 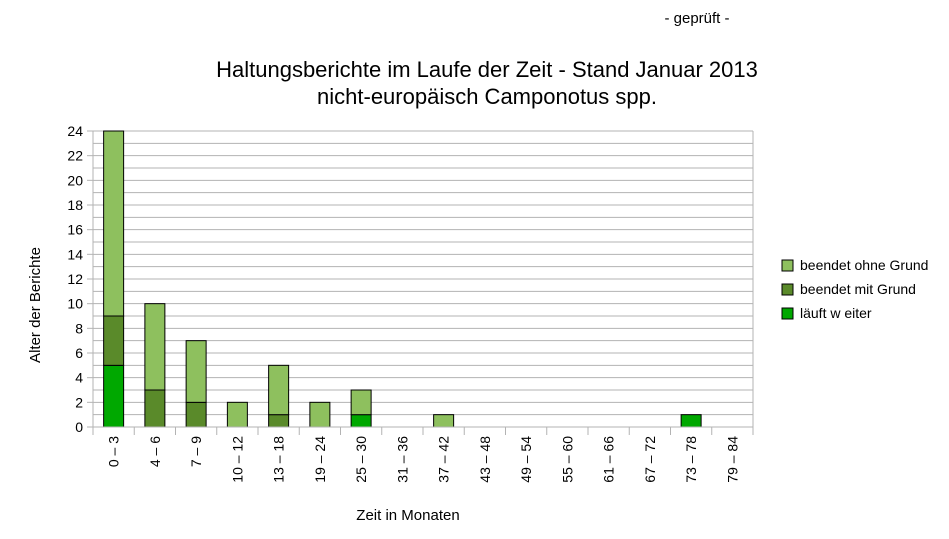 What do you see at coordinates (650, 459) in the screenshot?
I see `x-tick-label: 67 – 72` at bounding box center [650, 459].